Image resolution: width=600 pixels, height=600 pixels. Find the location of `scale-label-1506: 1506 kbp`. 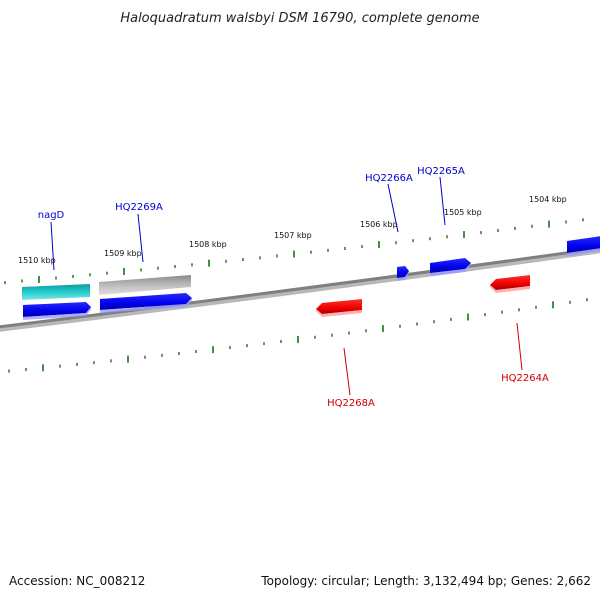

scale-label-1506: 1506 kbp is located at coordinates (379, 224).